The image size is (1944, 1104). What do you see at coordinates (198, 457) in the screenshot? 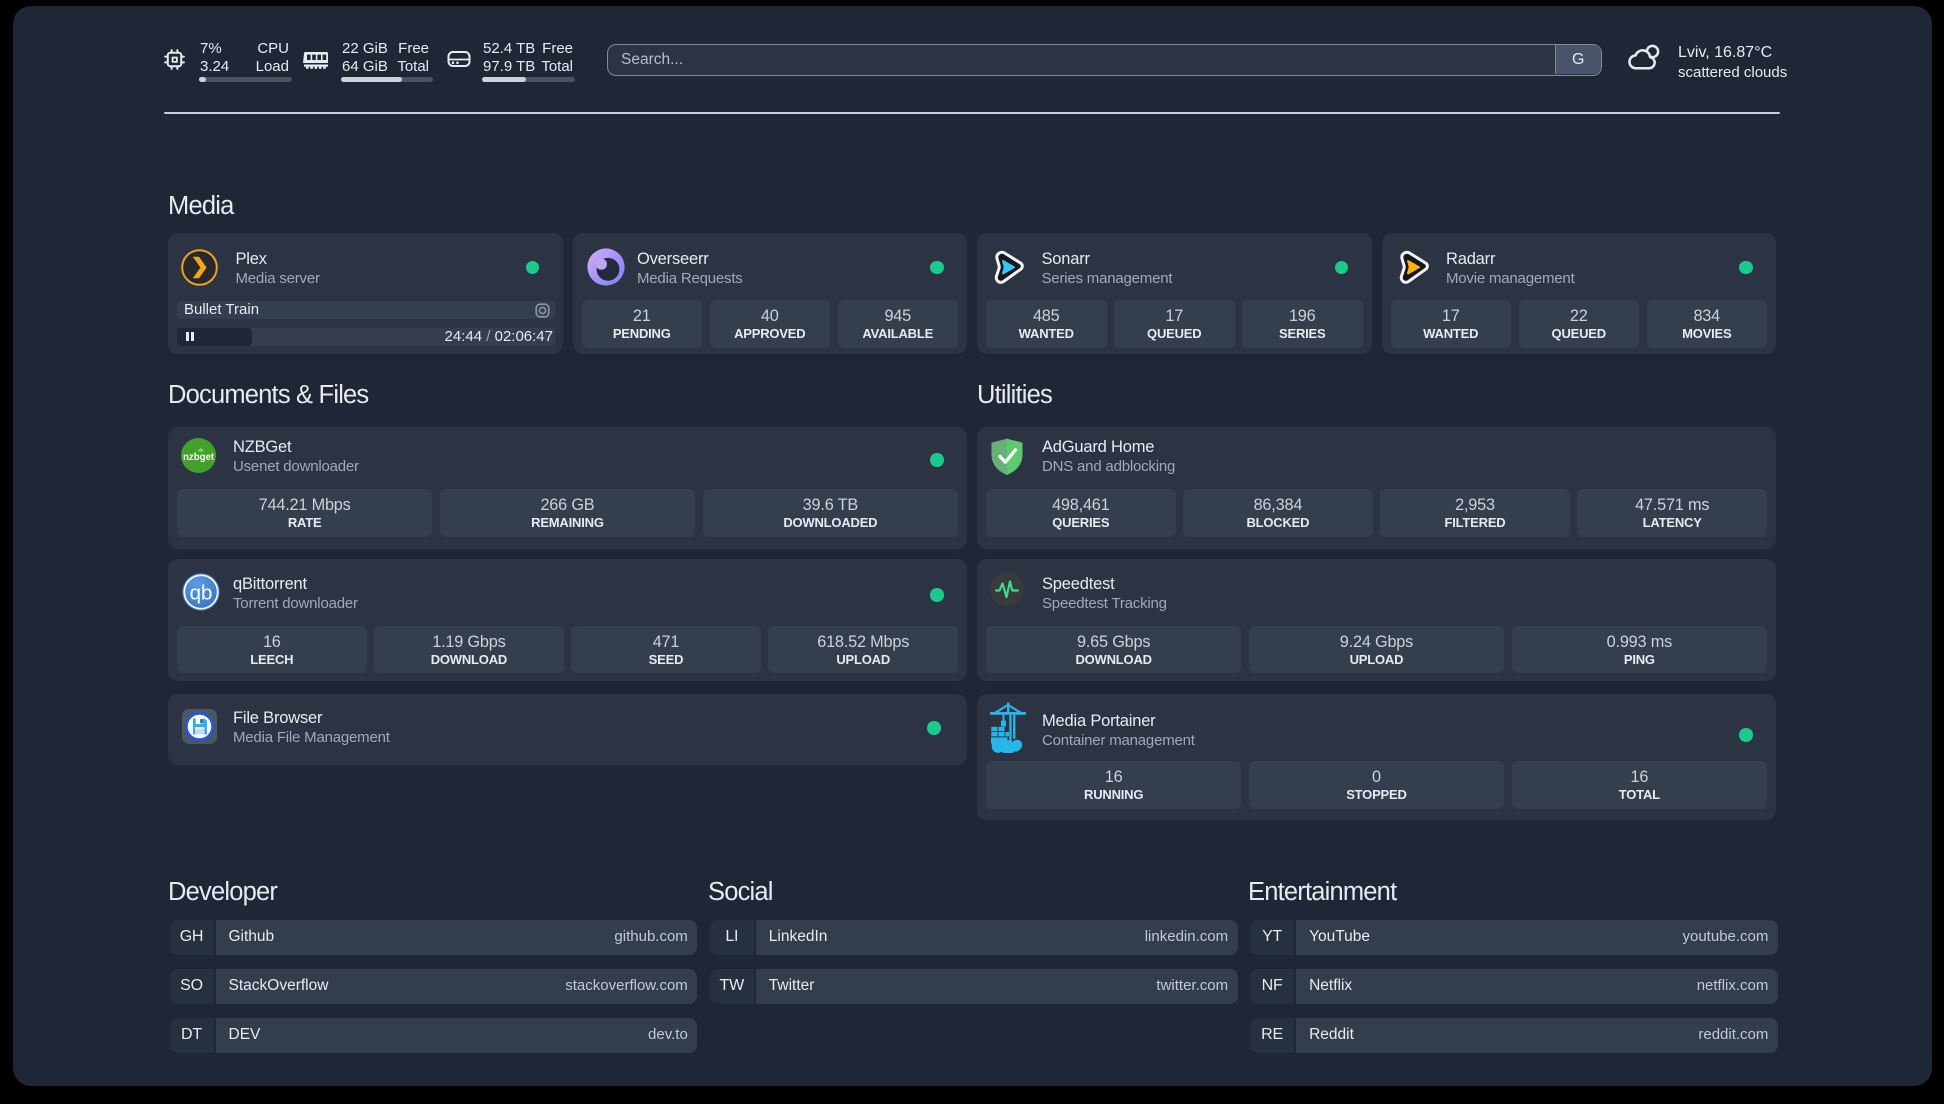
I see `svg-text: nzbget` at bounding box center [198, 457].